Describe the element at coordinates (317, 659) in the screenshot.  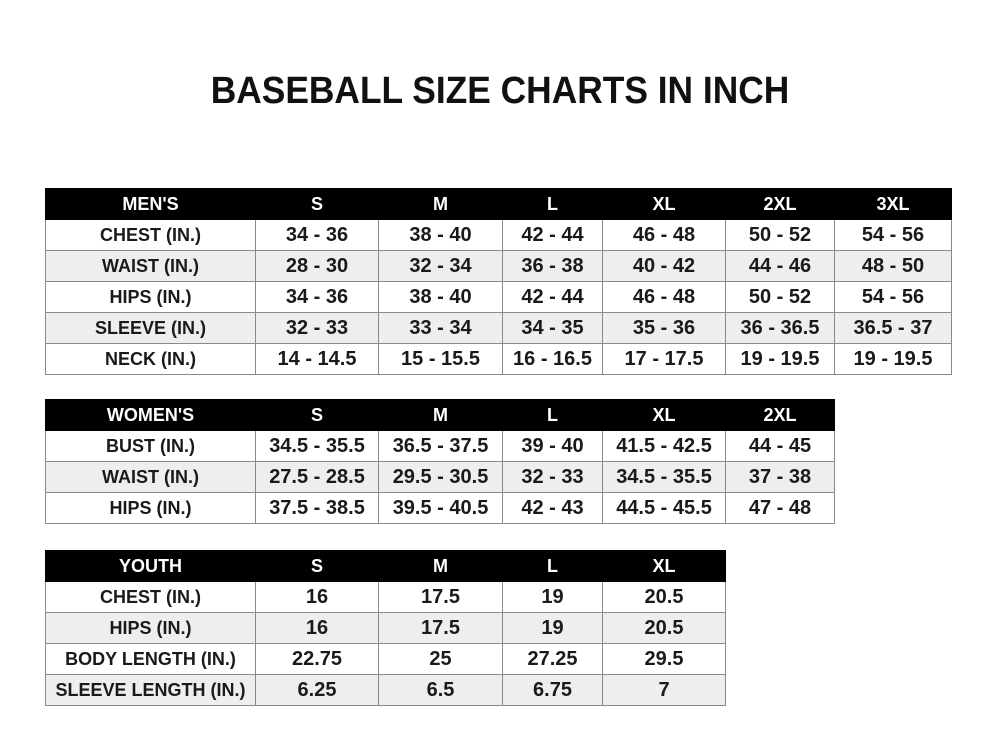
I see `size-value: 22.75` at that location.